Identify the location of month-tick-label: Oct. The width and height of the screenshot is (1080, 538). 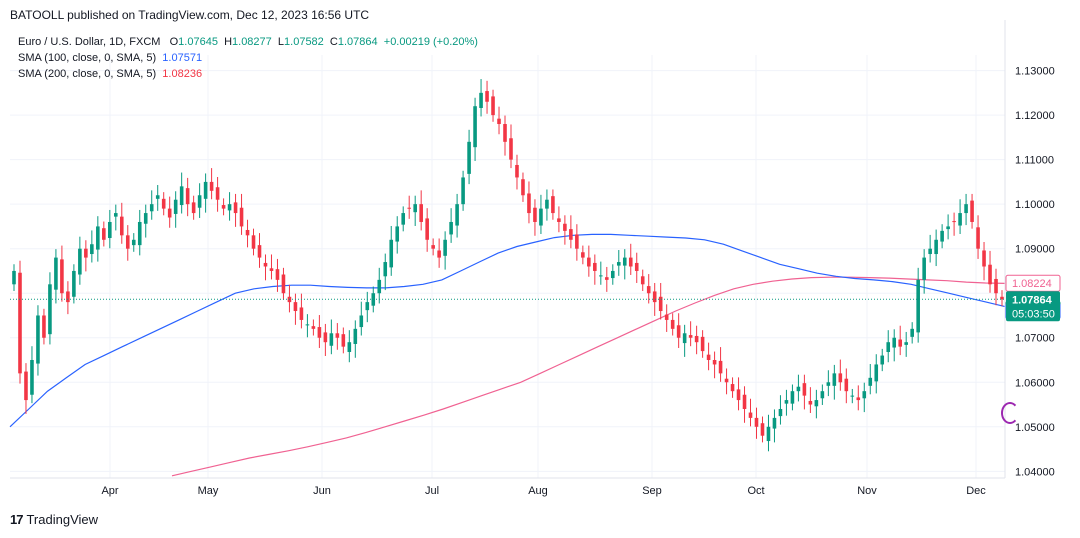
(755, 491).